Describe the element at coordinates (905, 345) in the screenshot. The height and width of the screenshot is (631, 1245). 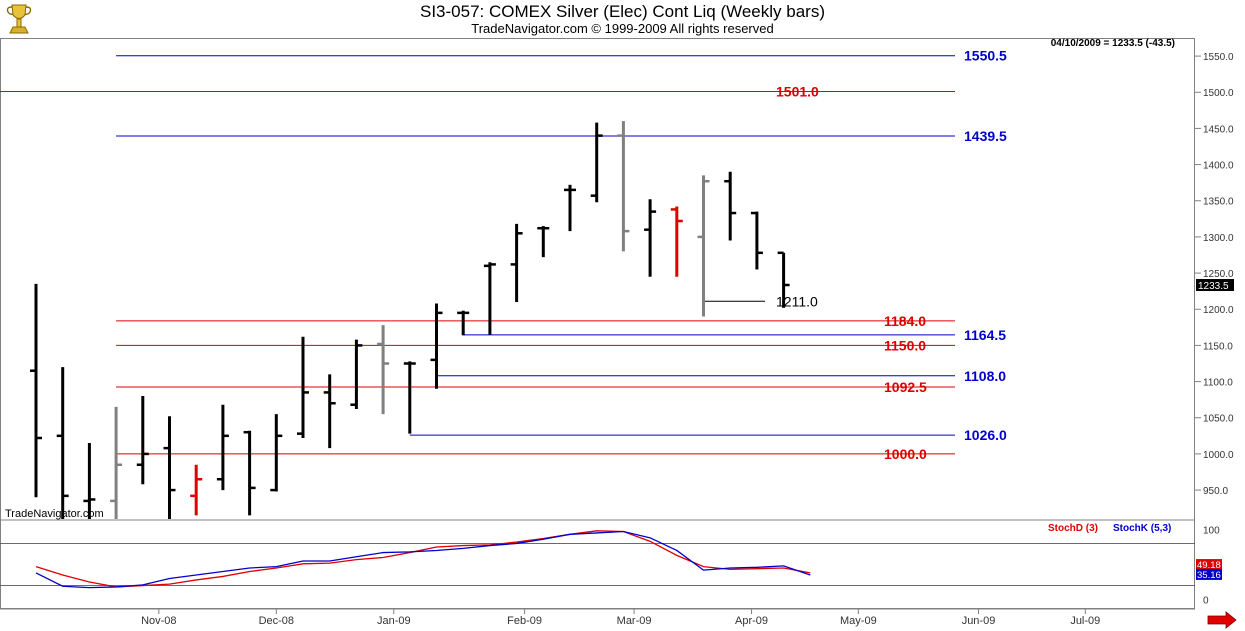
I see `level-label-1150.0: 1150.0` at that location.